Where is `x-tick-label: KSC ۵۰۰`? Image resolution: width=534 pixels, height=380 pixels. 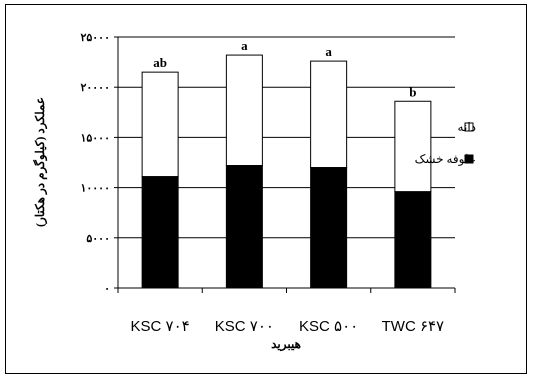
x-tick-label: KSC ۵۰۰ is located at coordinates (328, 326).